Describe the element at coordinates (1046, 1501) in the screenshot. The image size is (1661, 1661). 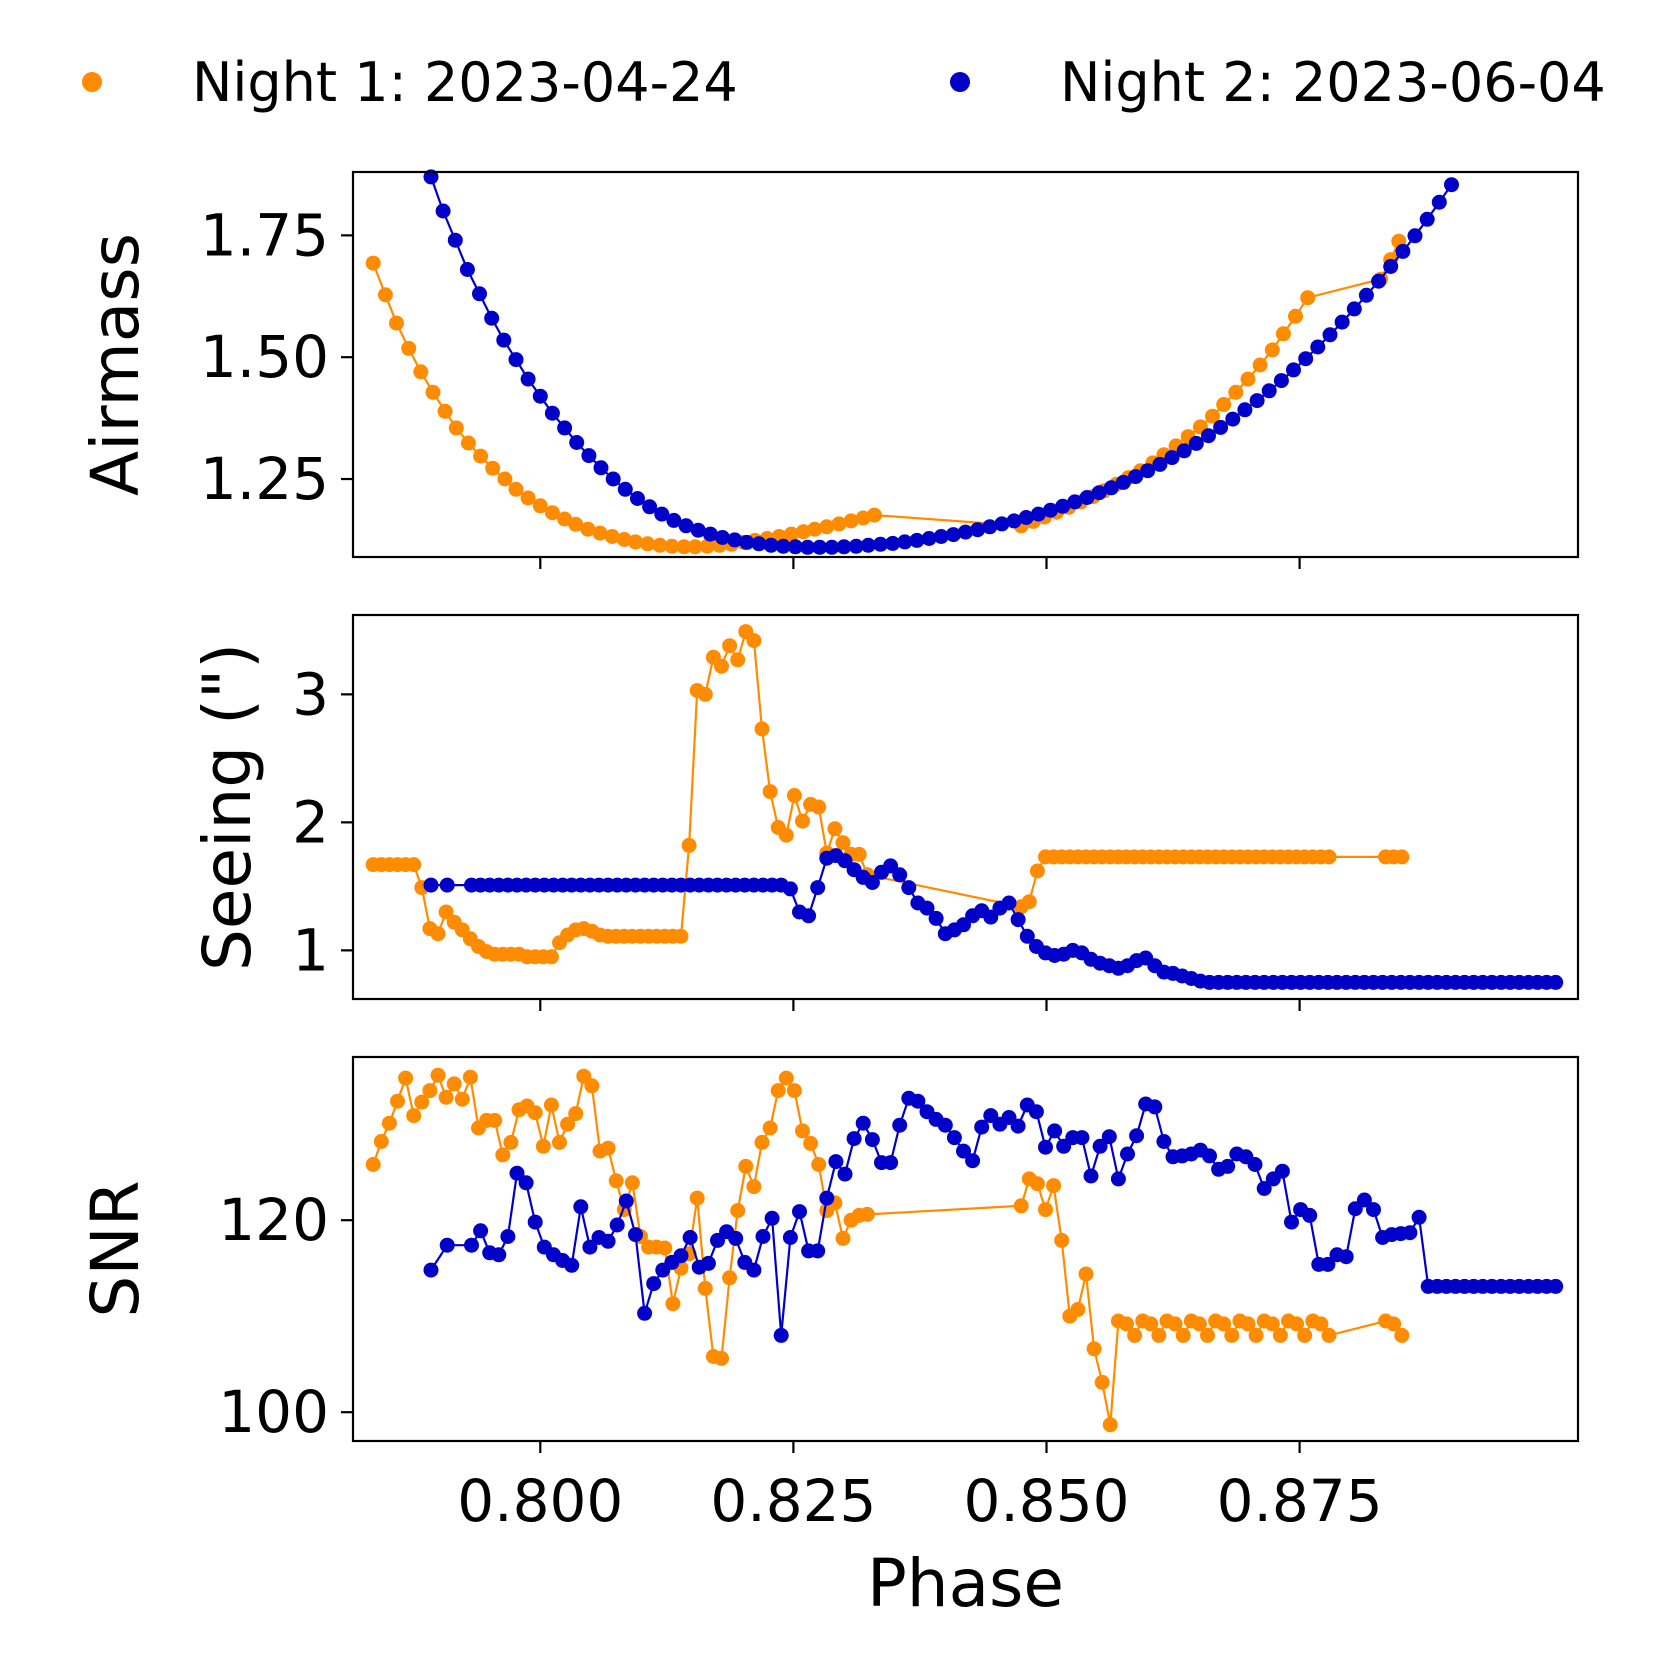
I see `panel3-xtick-label: 0.850` at that location.